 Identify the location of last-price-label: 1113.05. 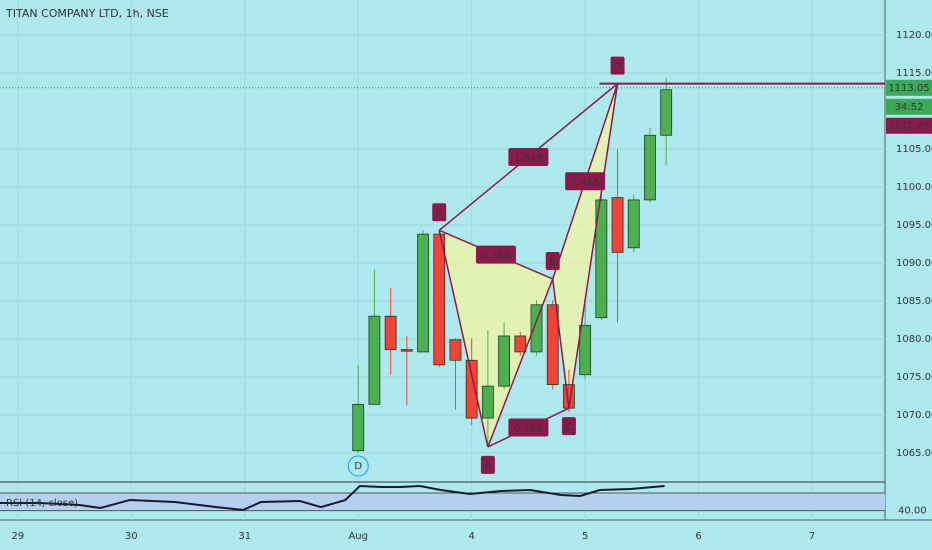
(908, 88).